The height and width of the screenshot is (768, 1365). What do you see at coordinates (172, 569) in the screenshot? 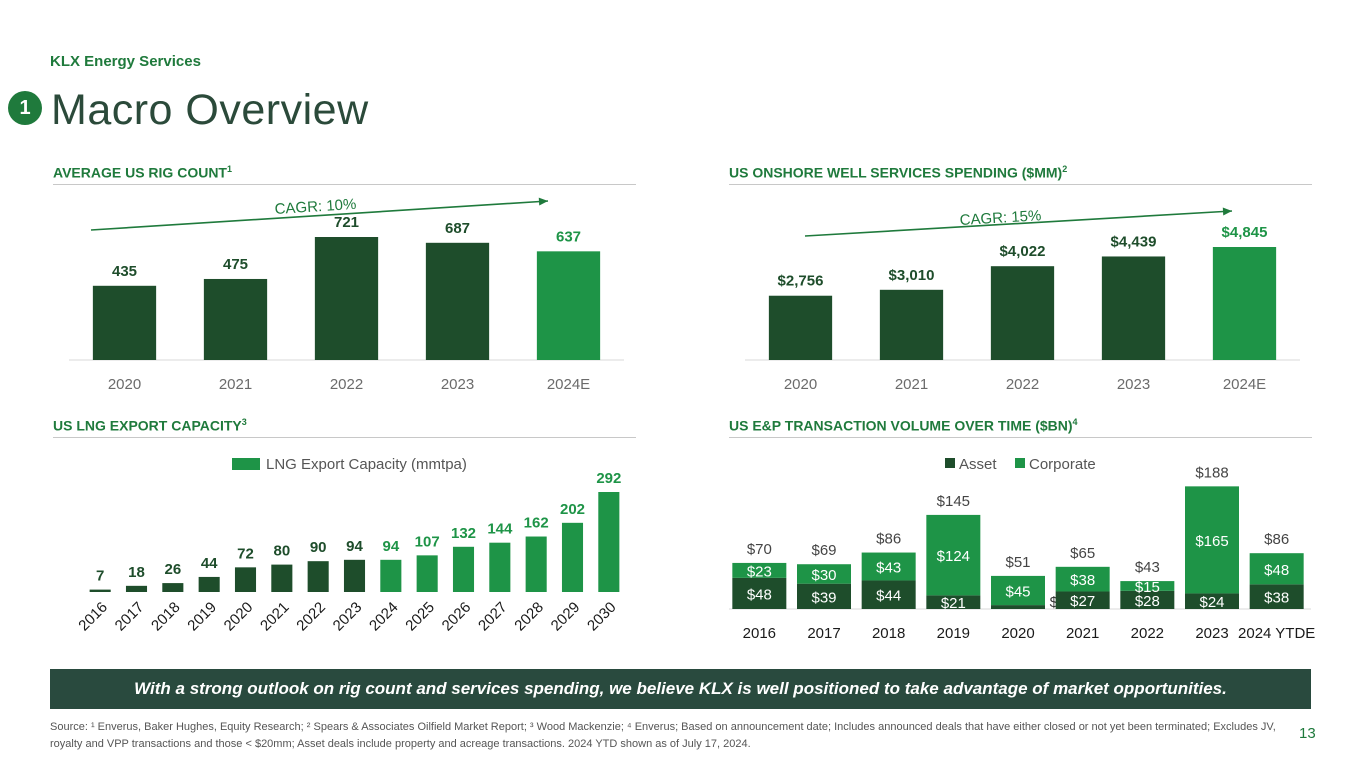
I see `lng-value-label: 26` at bounding box center [172, 569].